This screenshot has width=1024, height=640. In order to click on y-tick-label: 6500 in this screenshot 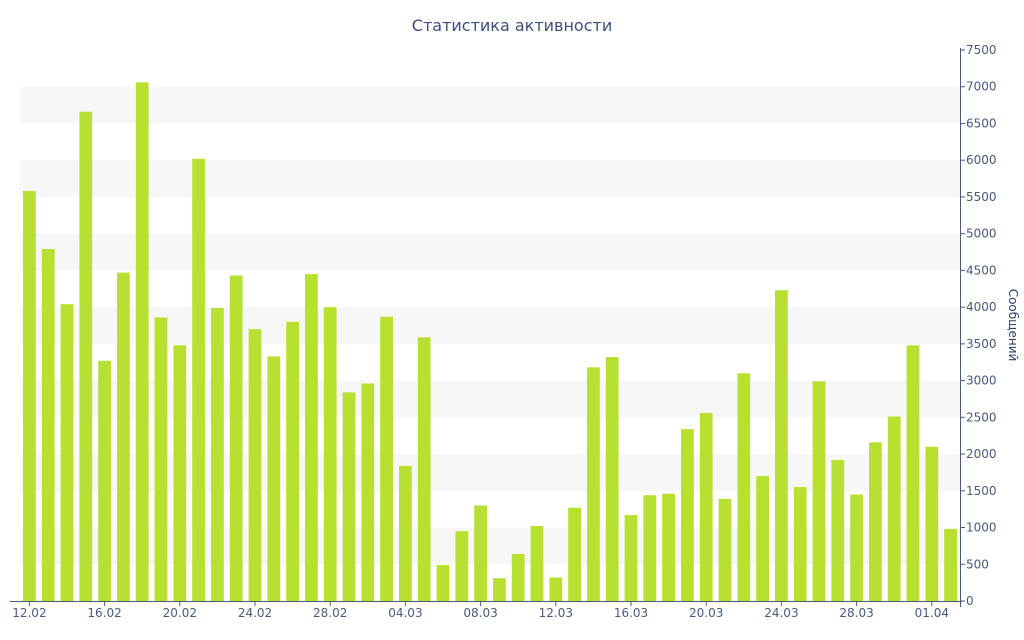, I will do `click(981, 123)`.